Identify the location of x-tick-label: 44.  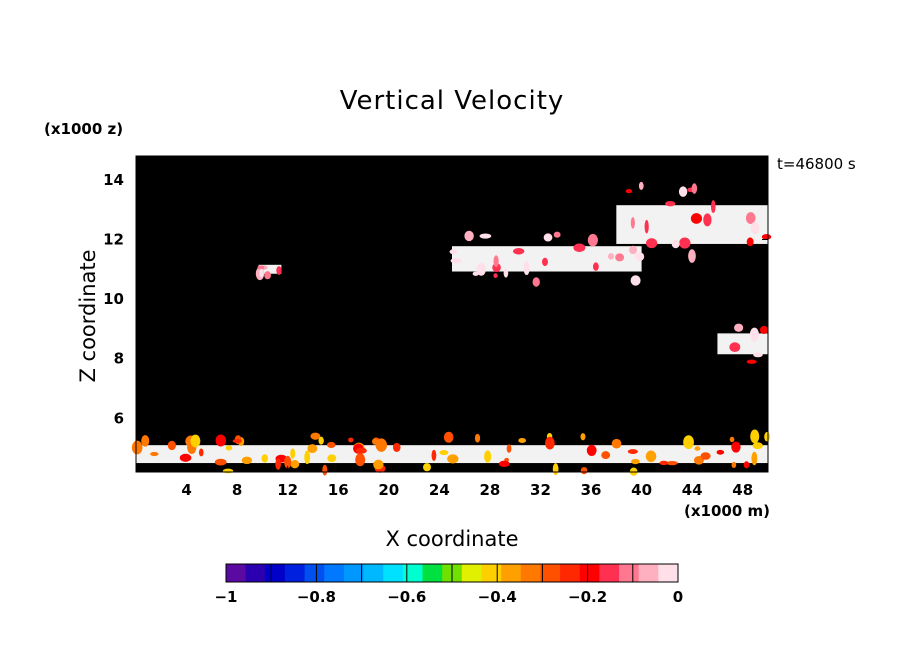
(692, 490).